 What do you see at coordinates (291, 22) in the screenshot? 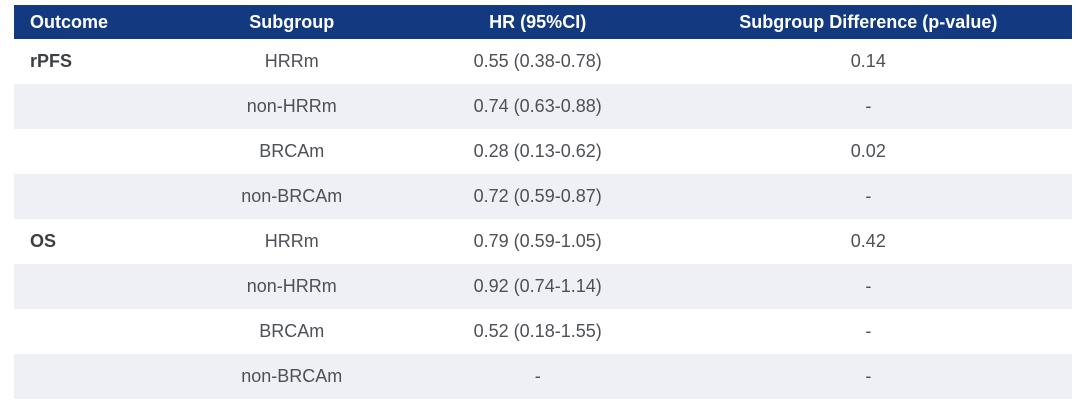
I see `column-header-subgroup: Subgroup` at bounding box center [291, 22].